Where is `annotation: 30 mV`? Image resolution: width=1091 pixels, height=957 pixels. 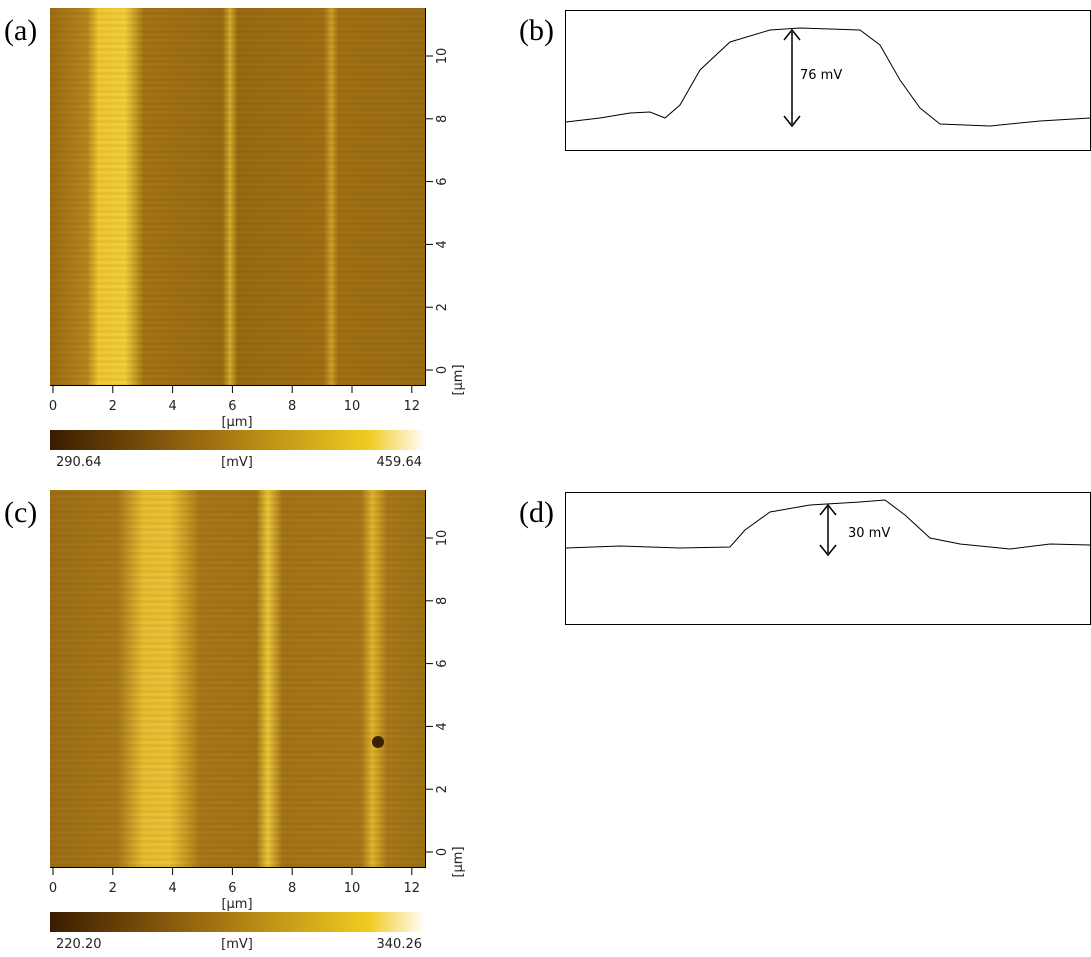
annotation: 30 mV is located at coordinates (869, 533).